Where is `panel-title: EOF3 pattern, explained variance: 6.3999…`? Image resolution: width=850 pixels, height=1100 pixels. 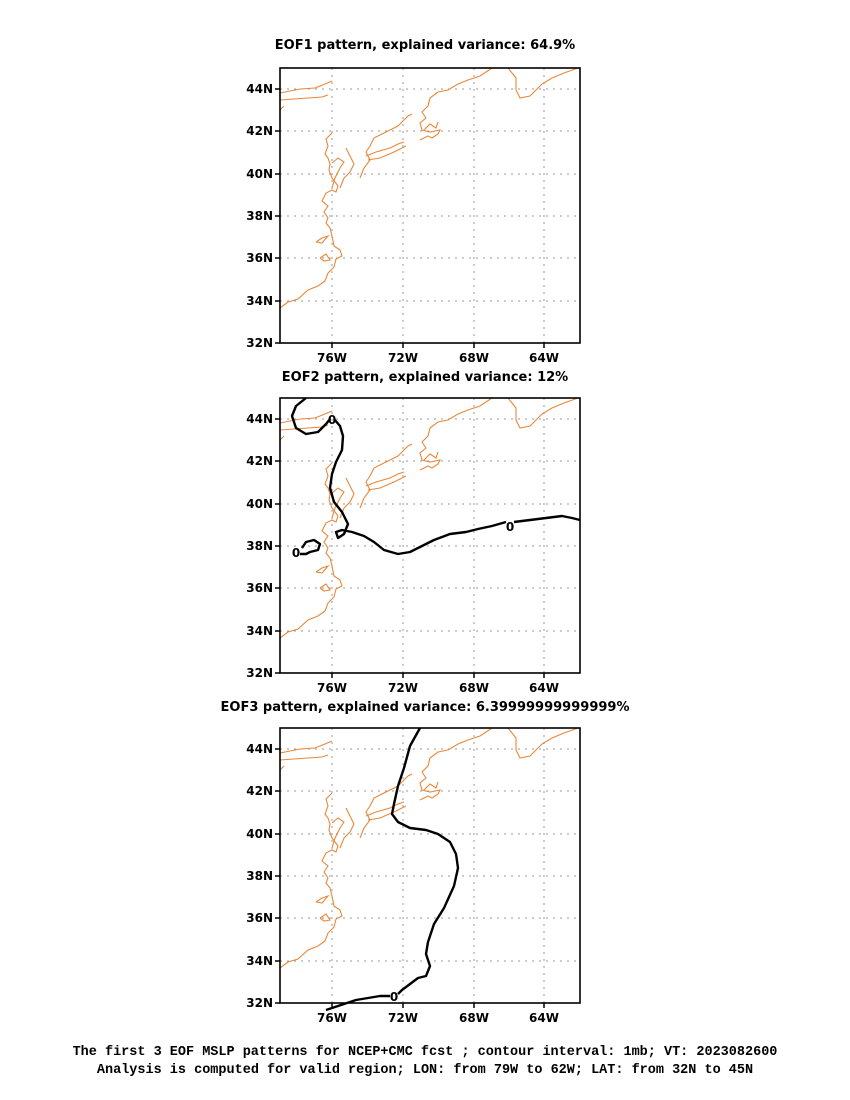
panel-title: EOF3 pattern, explained variance: 6.3999… is located at coordinates (425, 707).